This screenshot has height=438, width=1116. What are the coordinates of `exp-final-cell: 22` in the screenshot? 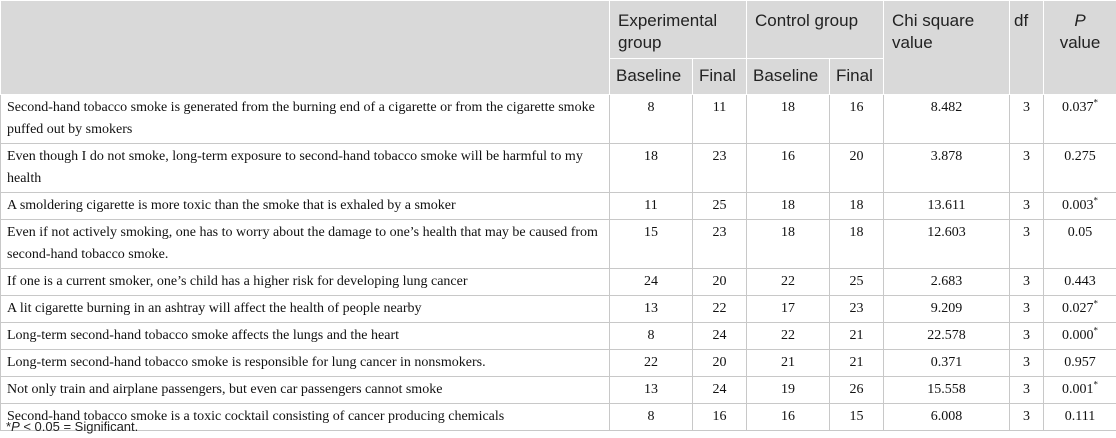 It's located at (719, 309).